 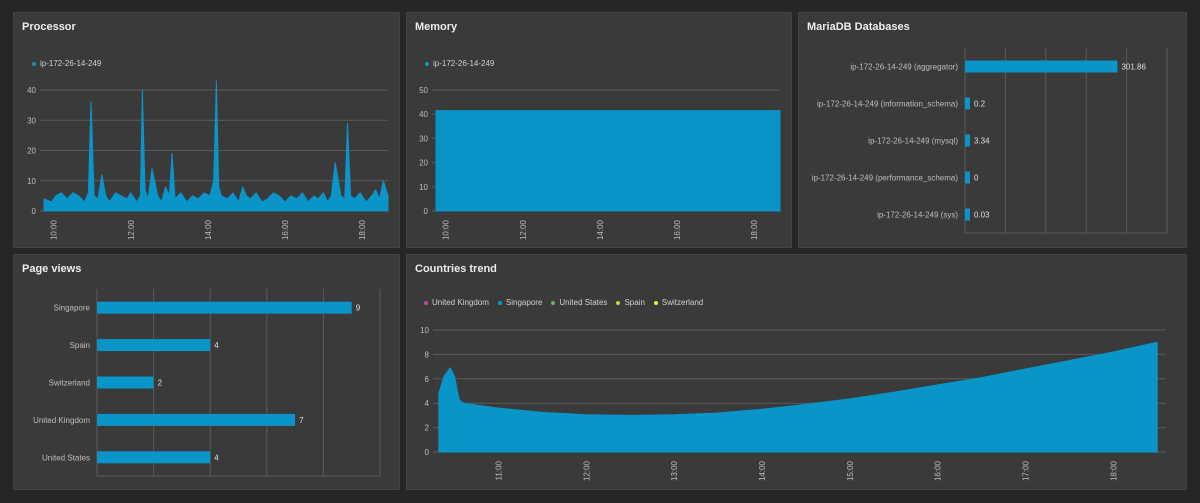 What do you see at coordinates (427, 354) in the screenshot?
I see `y-tick-label: 8` at bounding box center [427, 354].